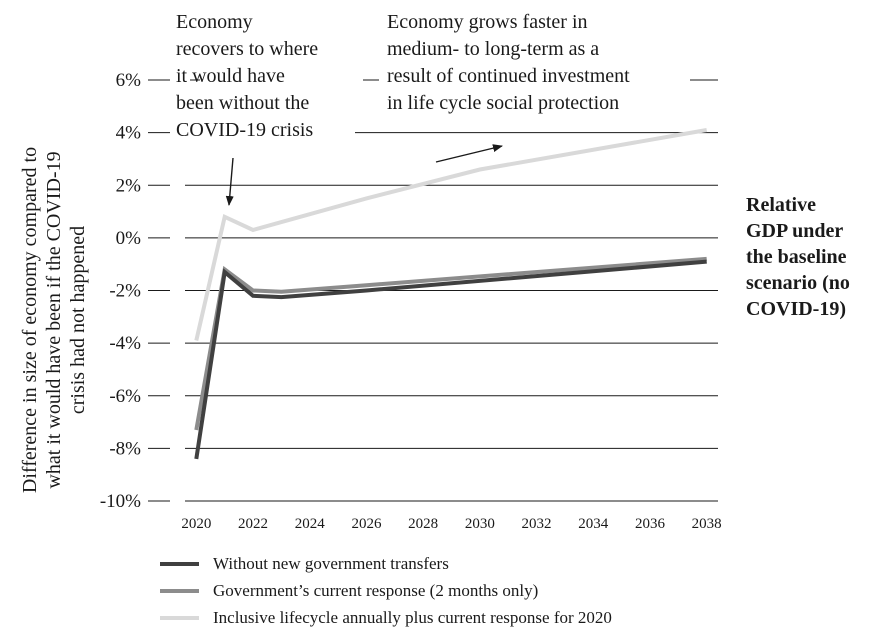  I want to click on y-axis-ticks: 6% 4% 2% 0% -2% -4% -6% -8% -10%, so click(120, 291).